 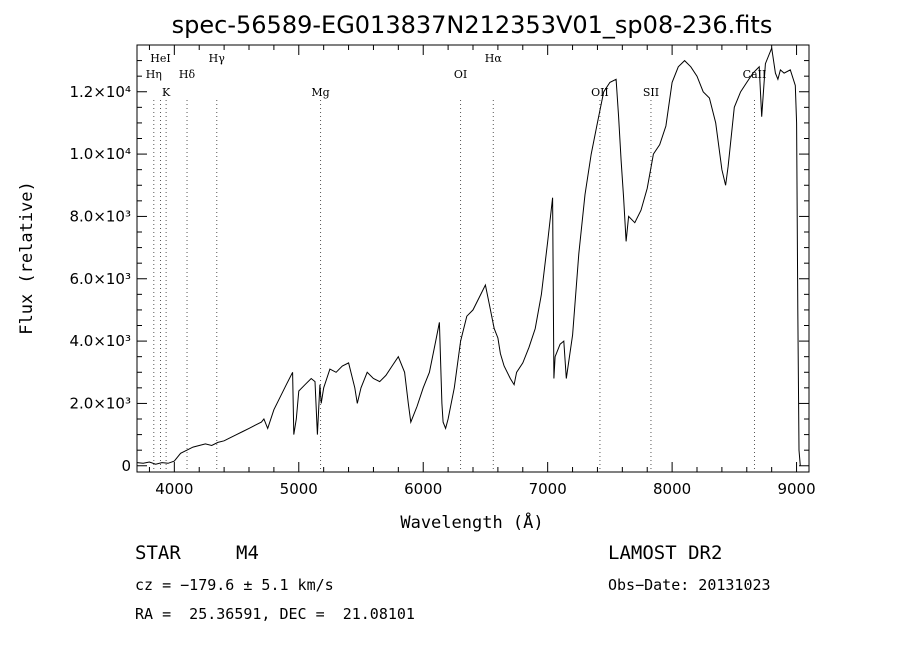 What do you see at coordinates (247, 553) in the screenshot?
I see `object-subclass: M4` at bounding box center [247, 553].